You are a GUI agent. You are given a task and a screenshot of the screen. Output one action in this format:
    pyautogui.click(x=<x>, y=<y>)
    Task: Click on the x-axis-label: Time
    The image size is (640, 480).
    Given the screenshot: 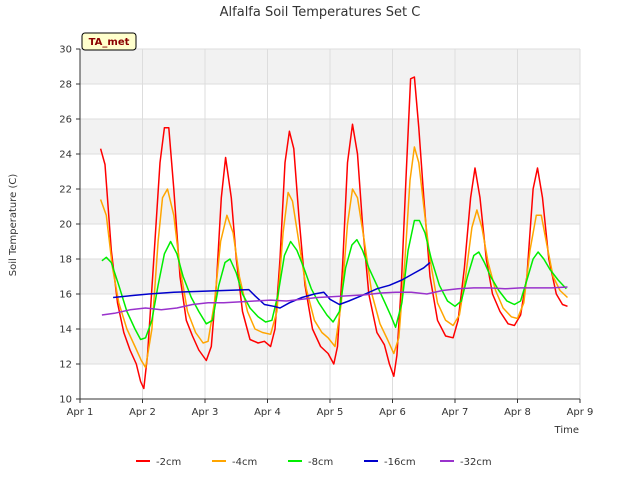 What is the action you would take?
    pyautogui.click(x=566, y=430)
    